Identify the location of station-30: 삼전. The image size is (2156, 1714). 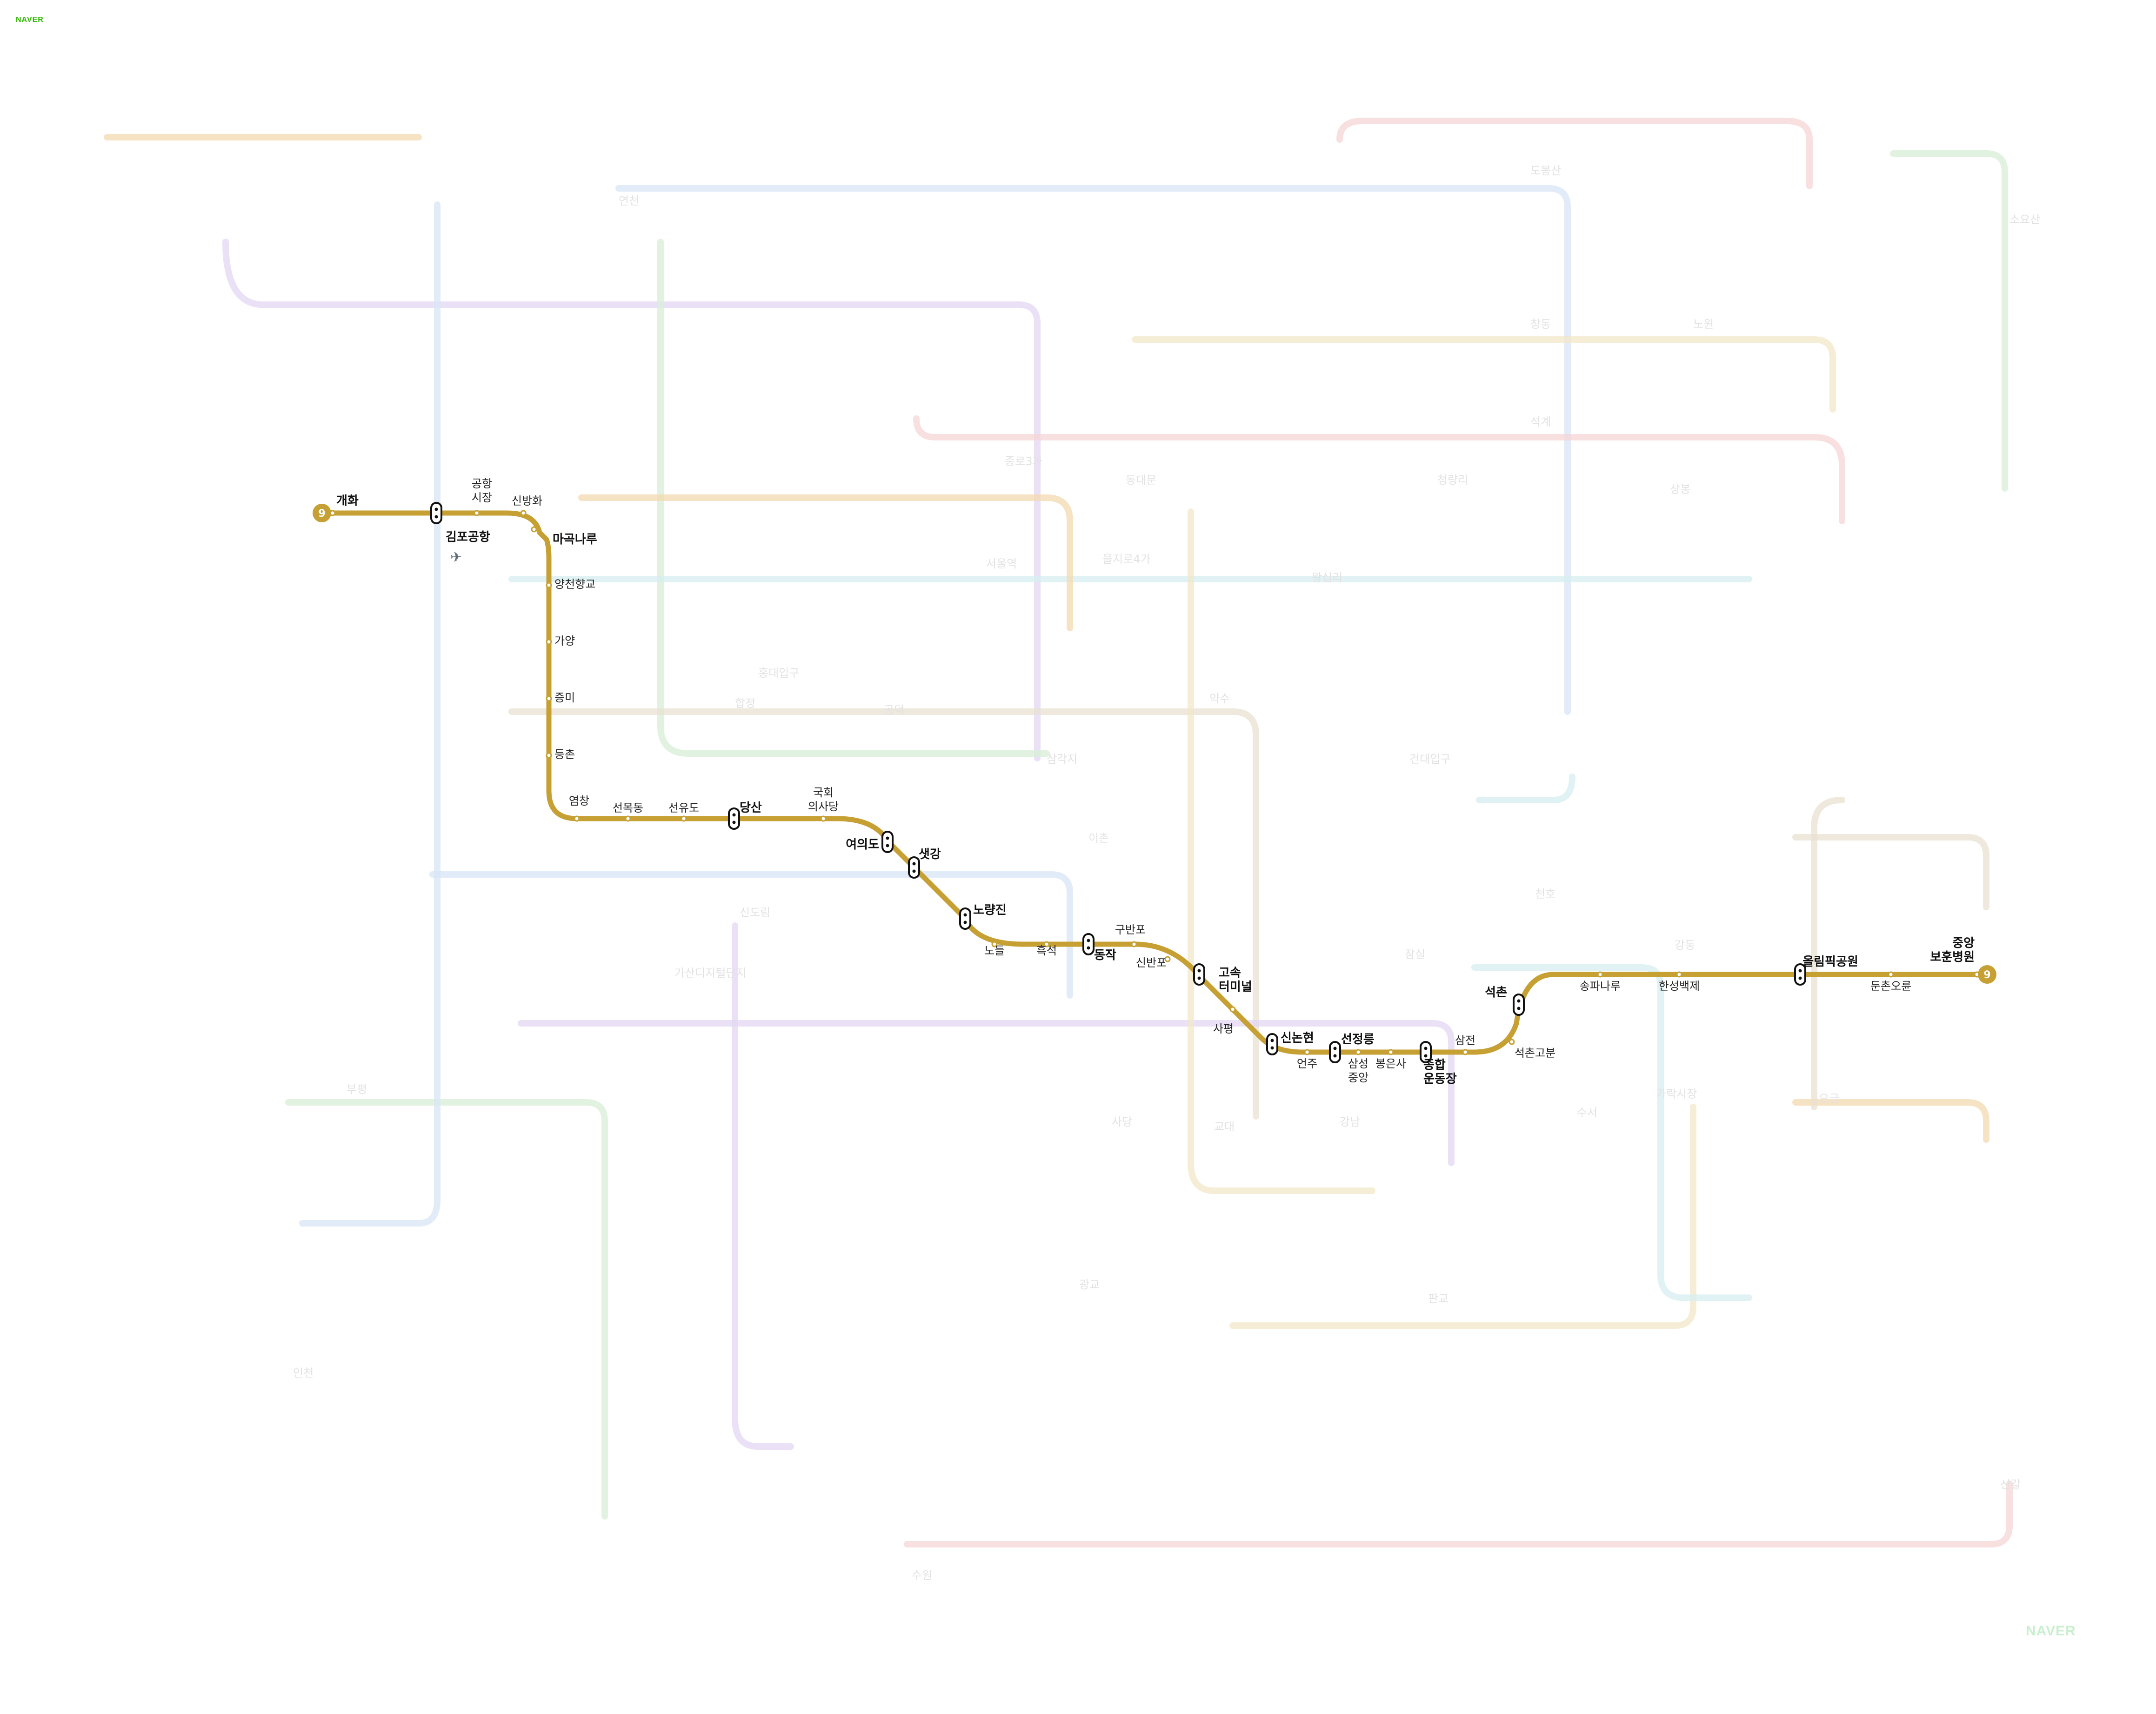
(1465, 1044).